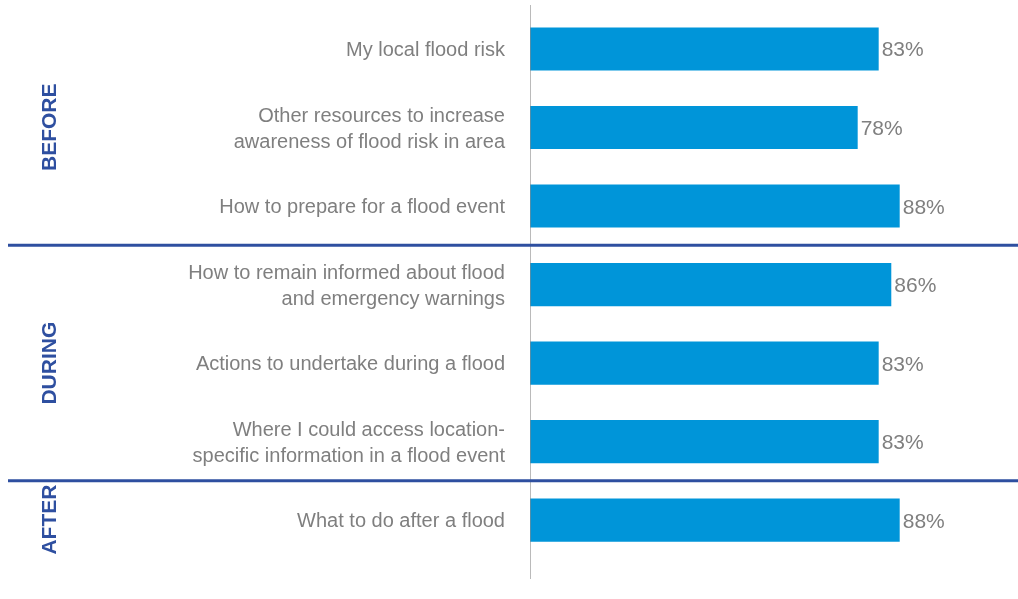  What do you see at coordinates (881, 127) in the screenshot?
I see `data-label: 78%` at bounding box center [881, 127].